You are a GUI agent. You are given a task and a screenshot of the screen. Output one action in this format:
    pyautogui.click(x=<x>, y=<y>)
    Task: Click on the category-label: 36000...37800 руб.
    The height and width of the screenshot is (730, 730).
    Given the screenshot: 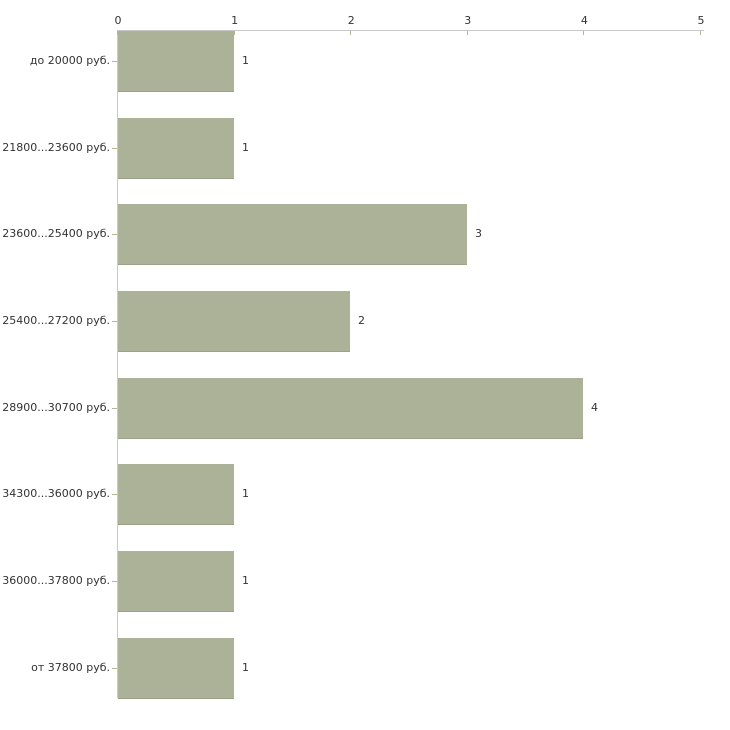 What is the action you would take?
    pyautogui.click(x=56, y=581)
    